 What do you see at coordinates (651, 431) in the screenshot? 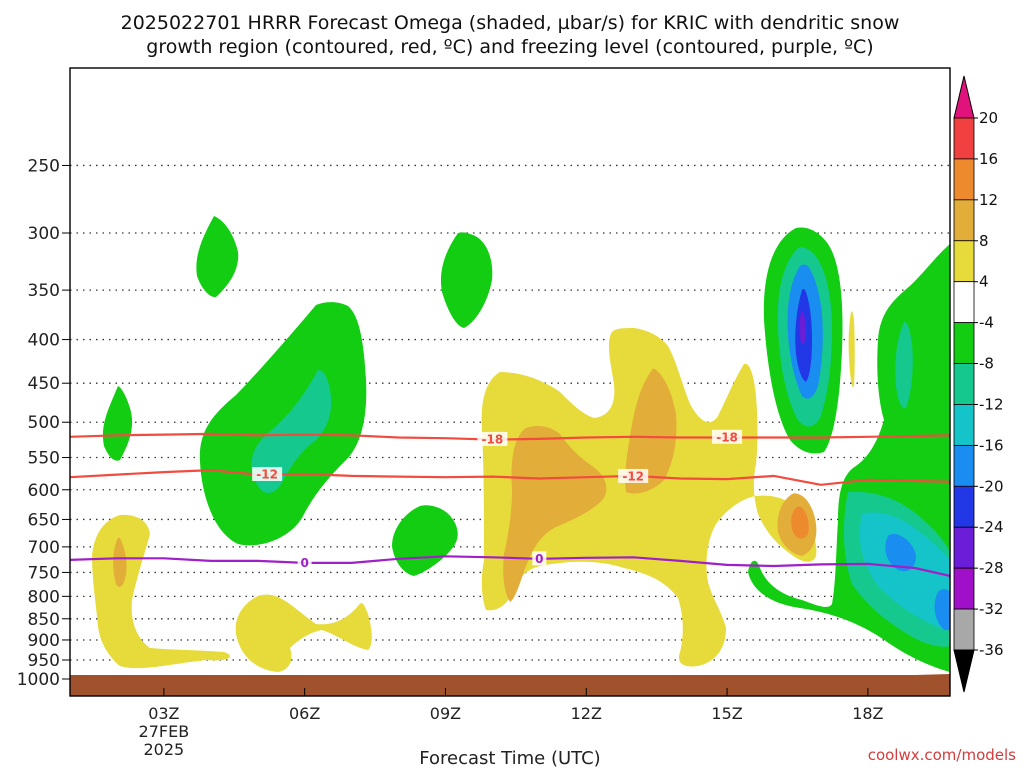
I see `omega-region-orange-c` at bounding box center [651, 431].